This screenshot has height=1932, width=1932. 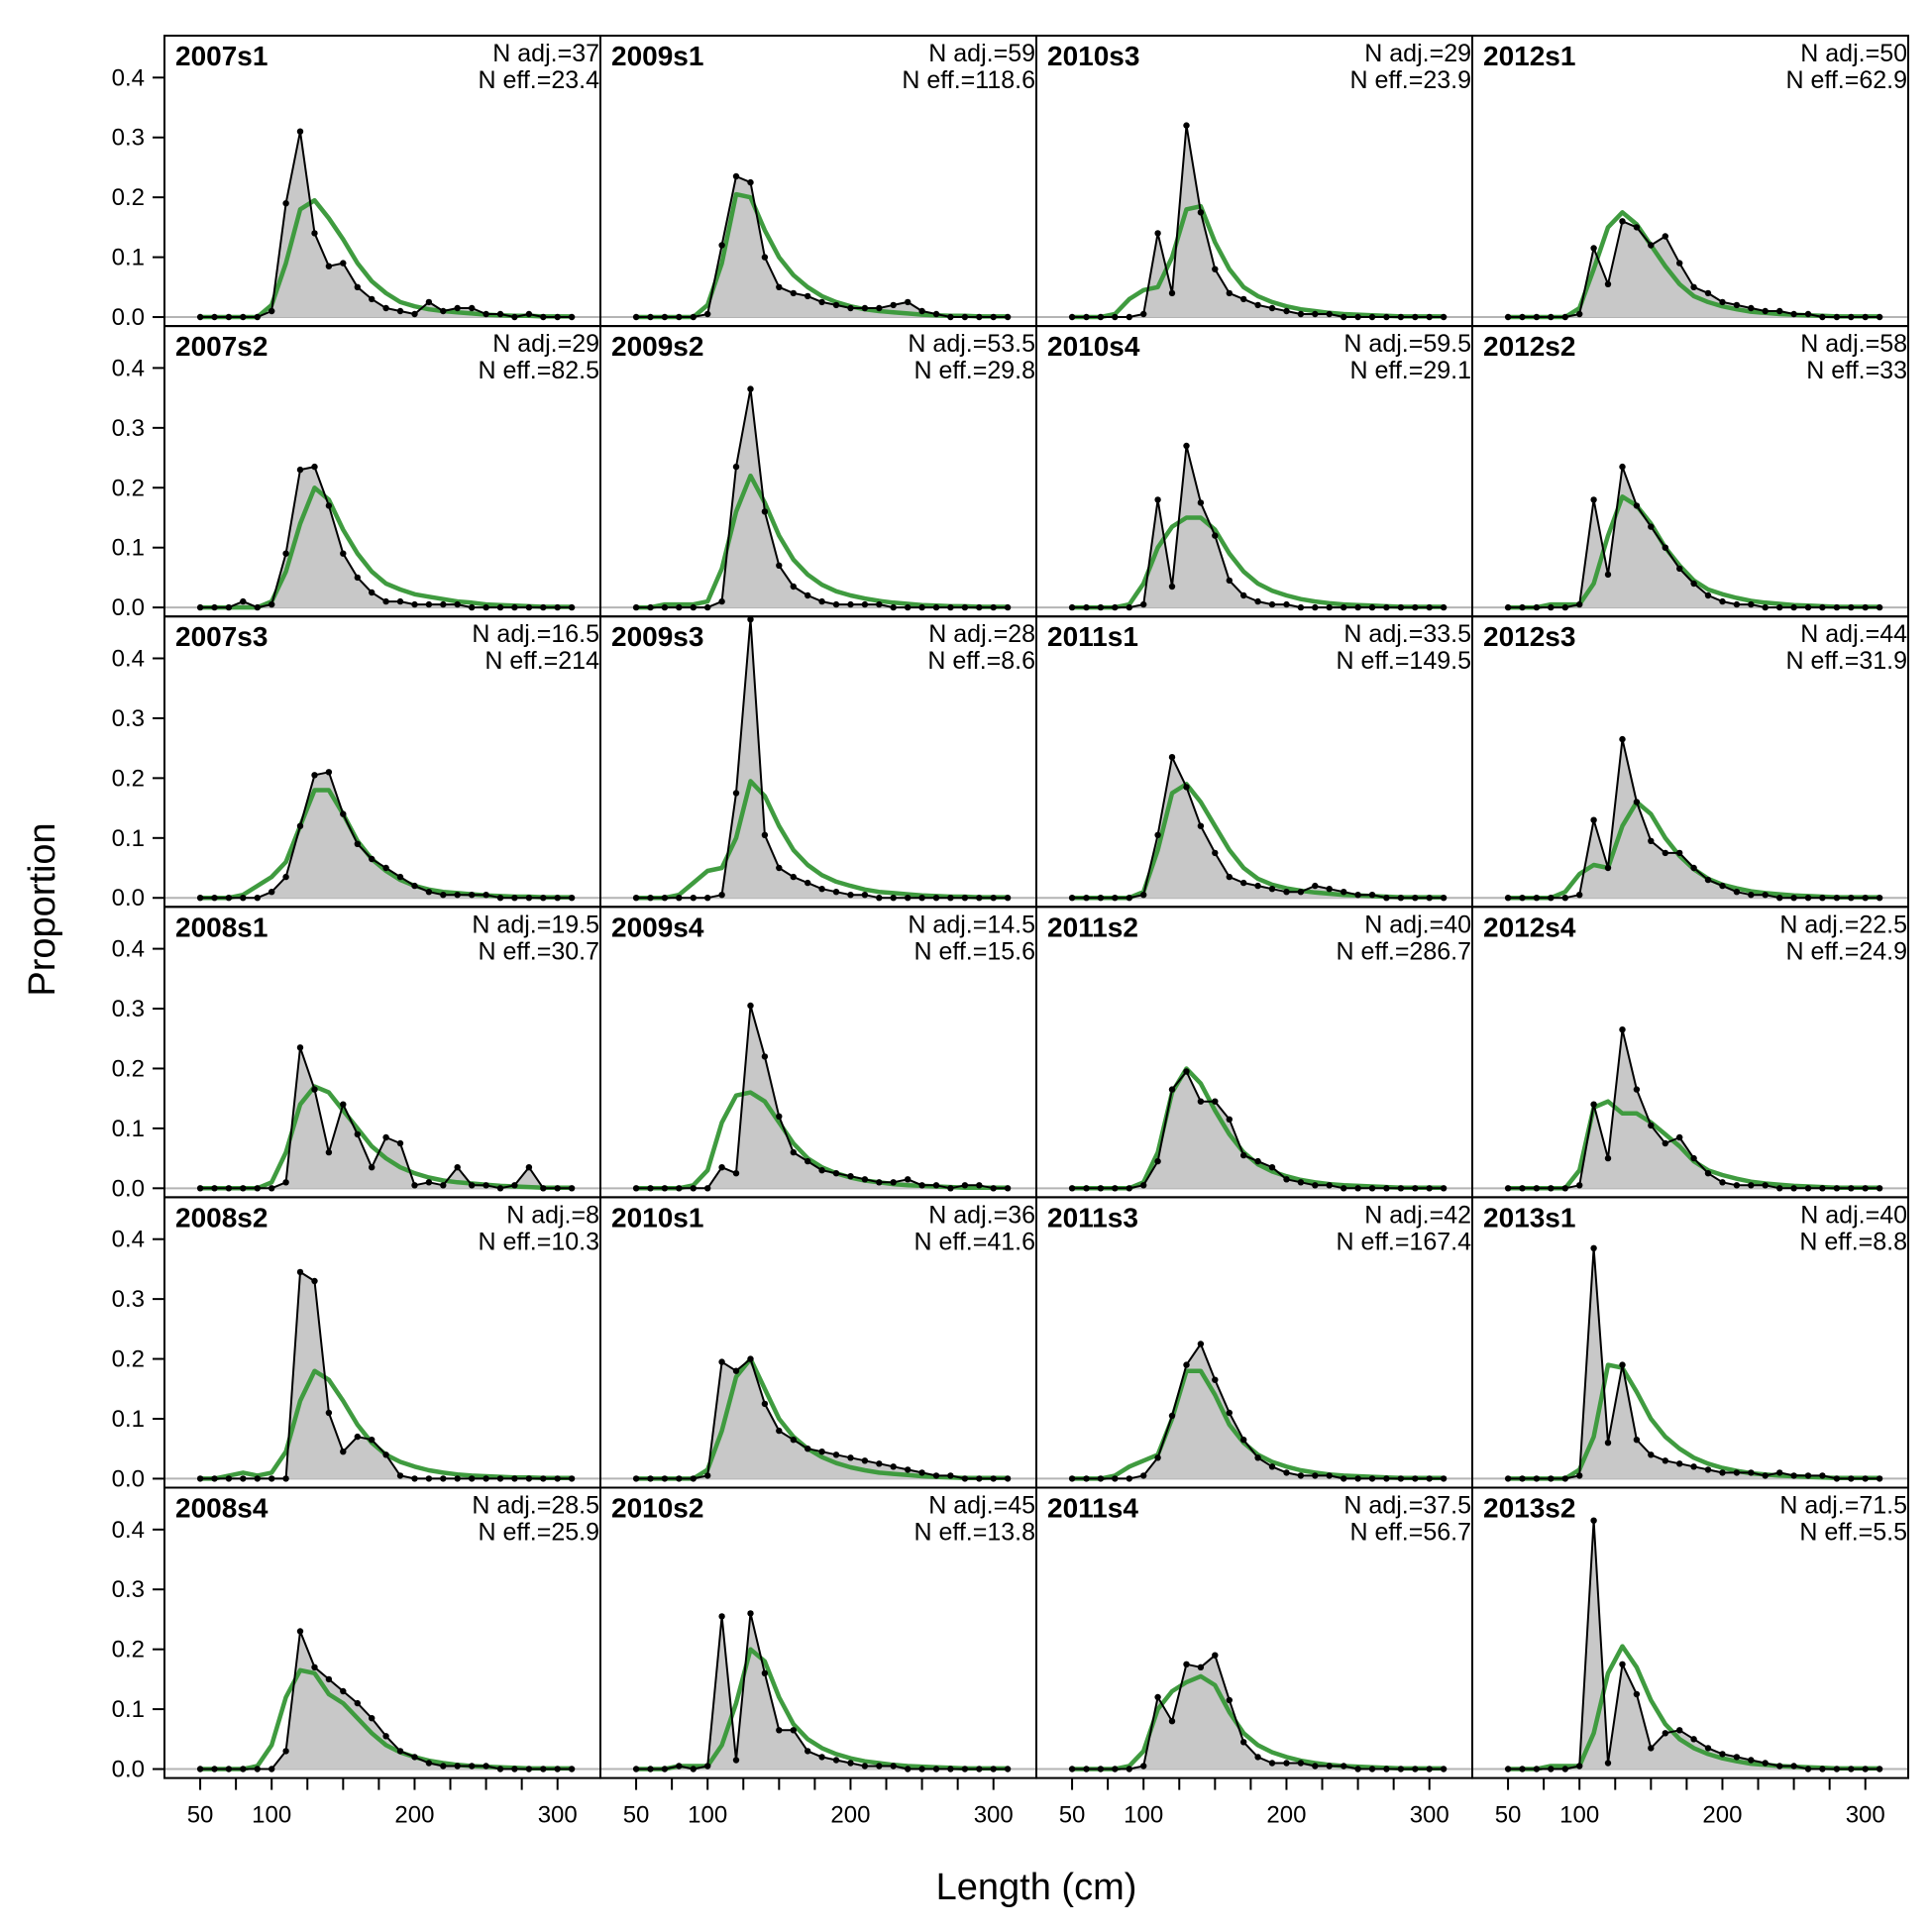 What do you see at coordinates (382, 1052) in the screenshot?
I see `panel-2008s1: 2008s1 N adj.=19.5N eff.=30.7` at bounding box center [382, 1052].